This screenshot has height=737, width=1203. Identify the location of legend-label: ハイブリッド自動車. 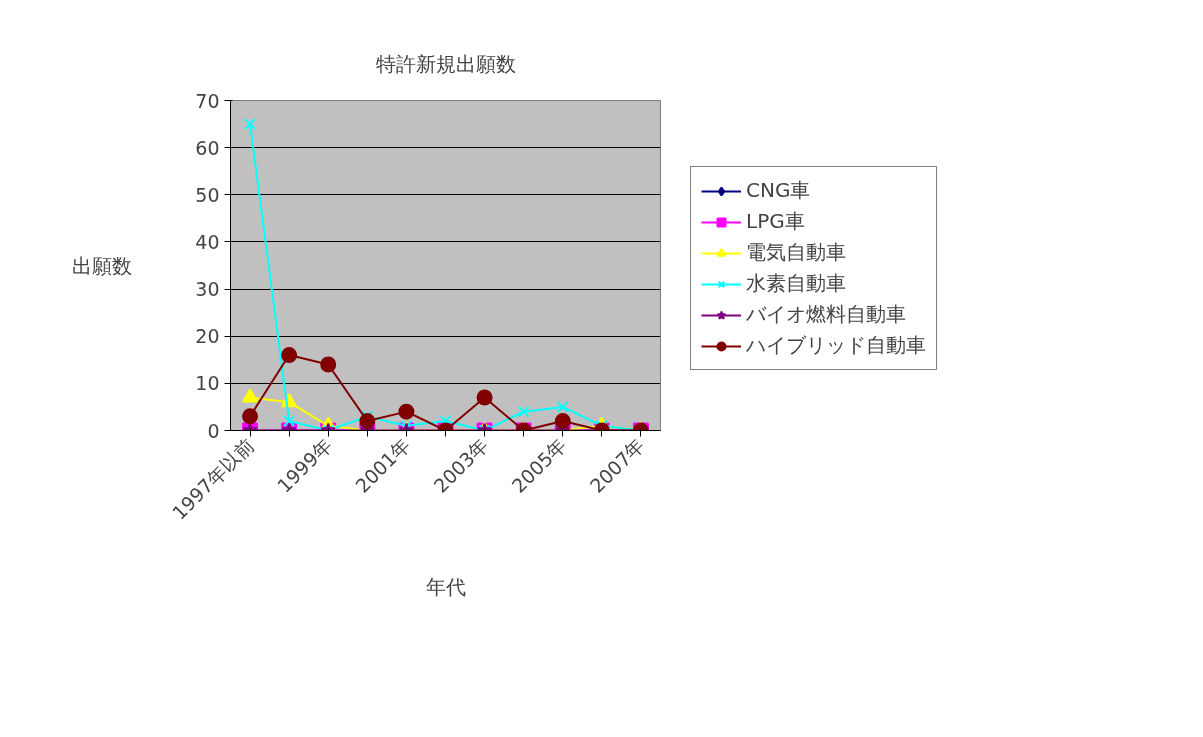
(836, 345).